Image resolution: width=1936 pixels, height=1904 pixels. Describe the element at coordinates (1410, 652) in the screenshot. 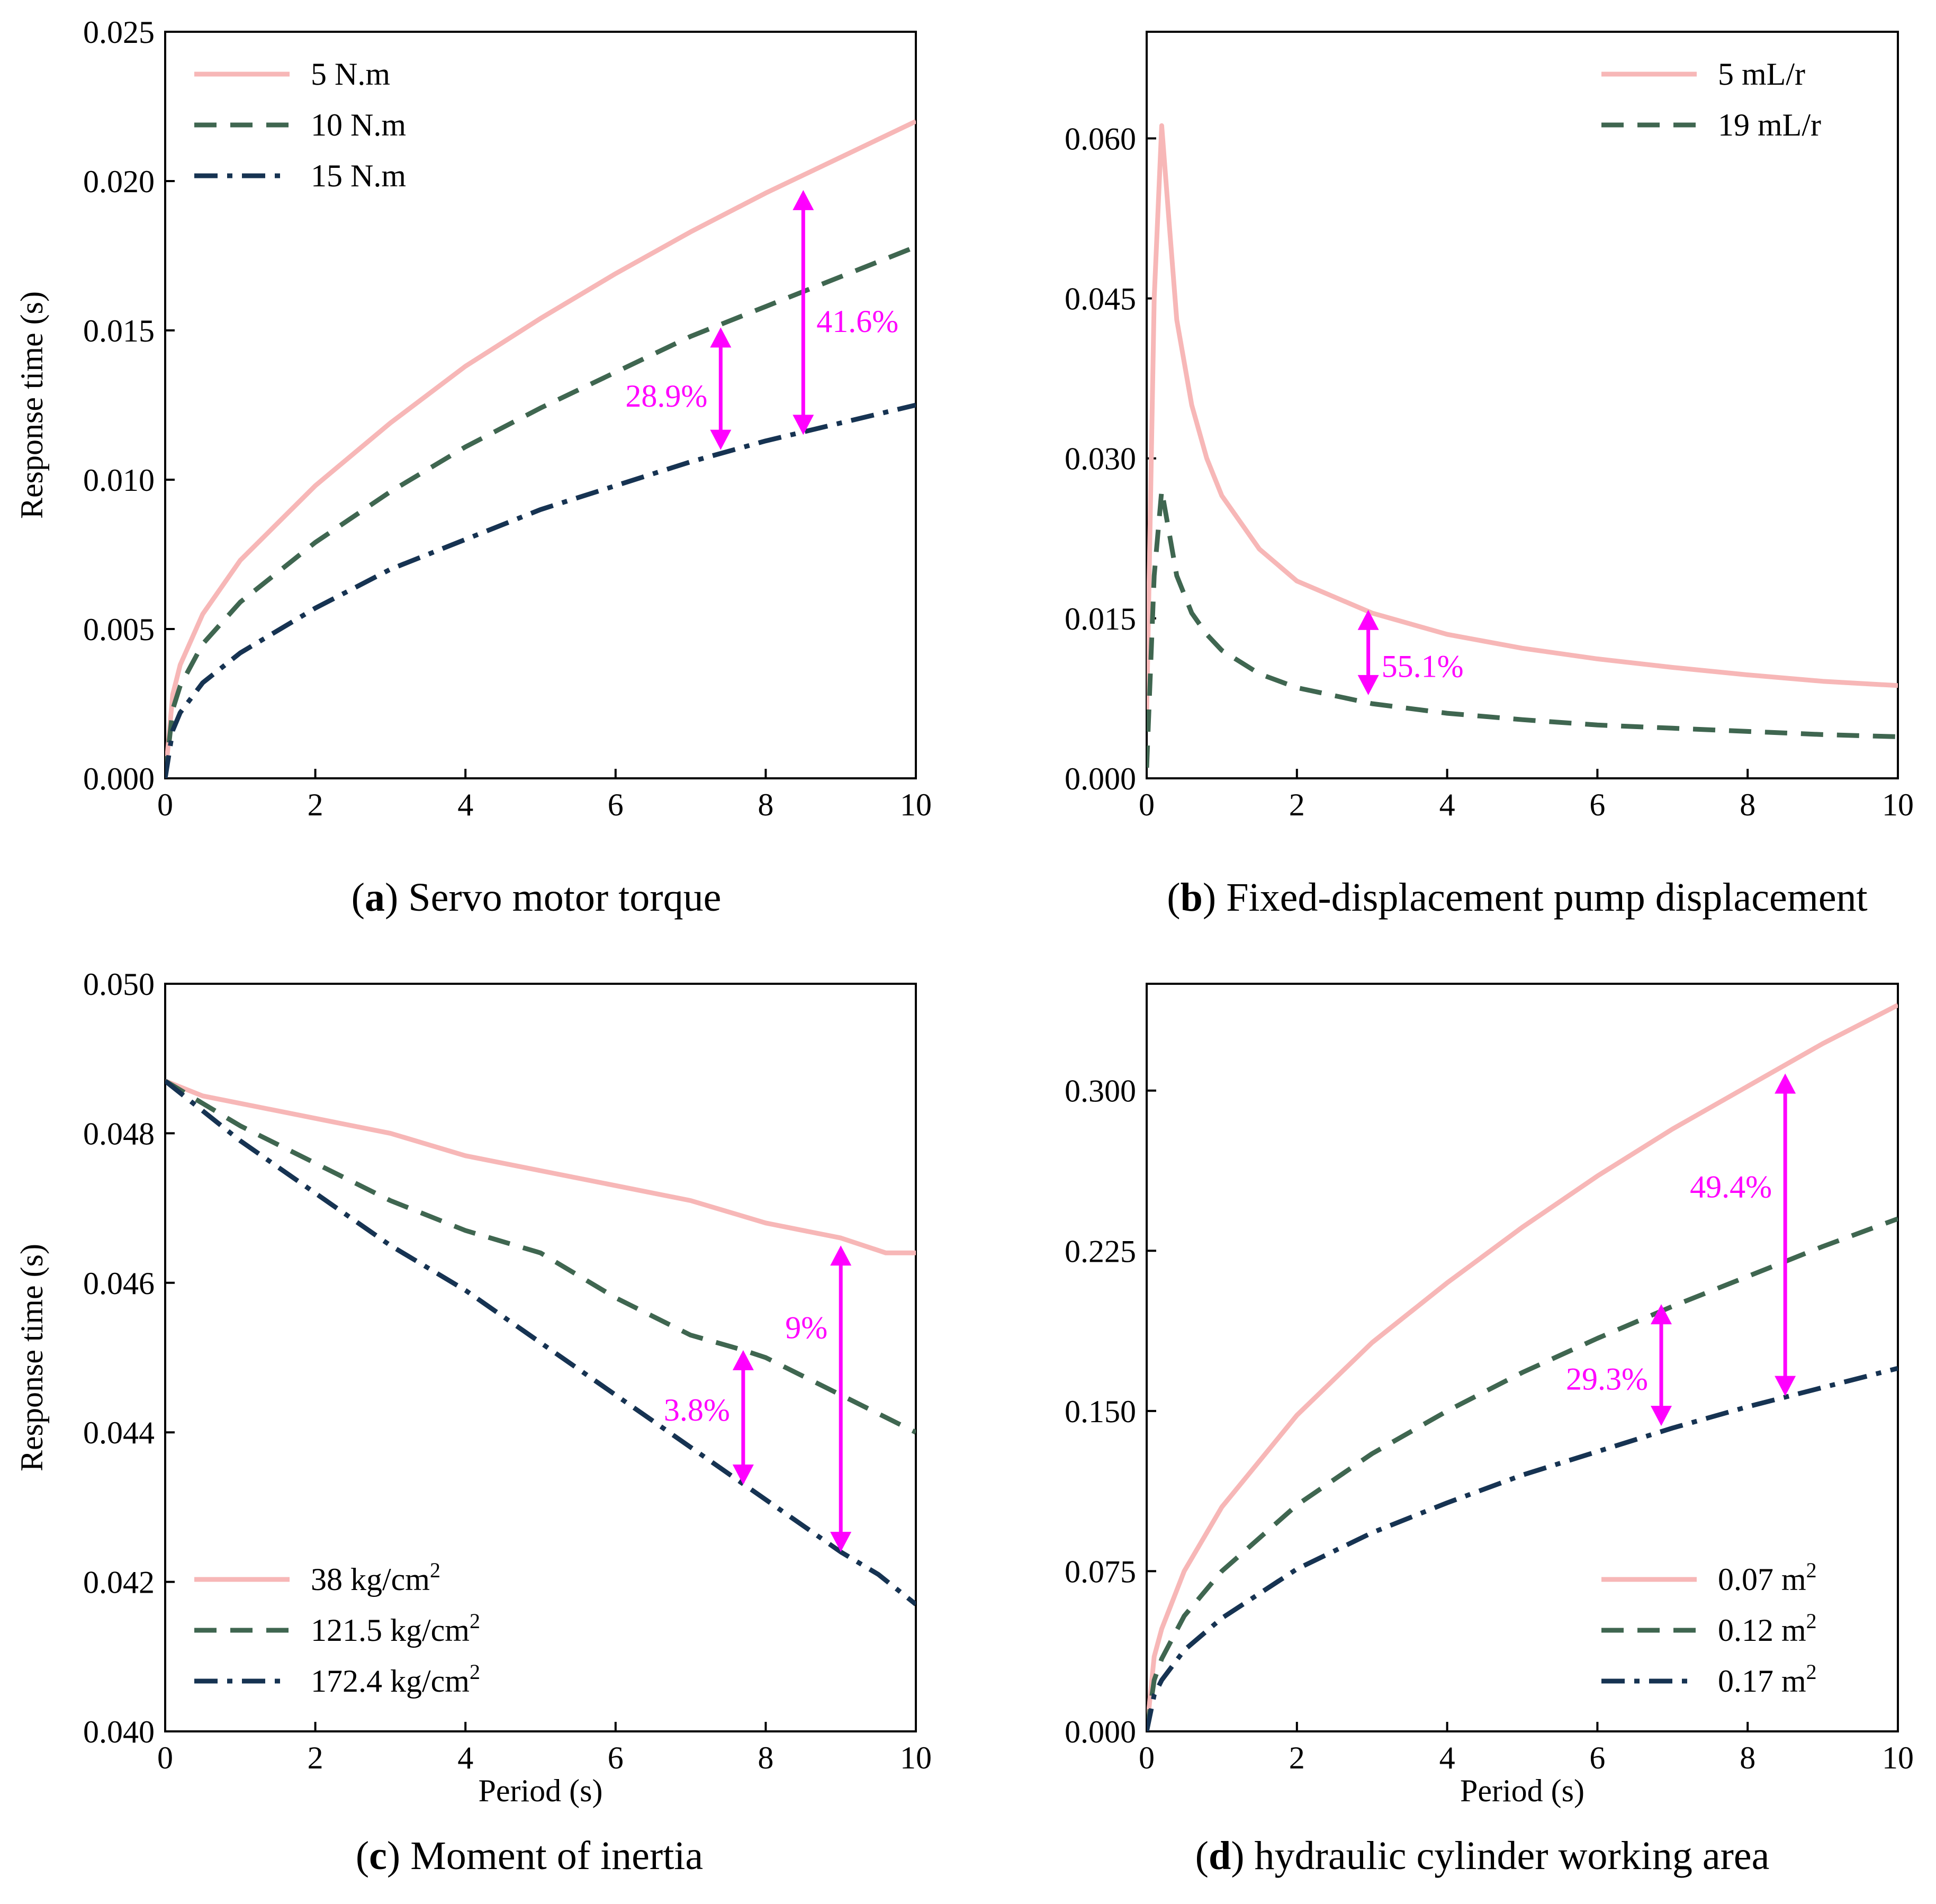

I see `annotation-arrow: 55.1%` at that location.